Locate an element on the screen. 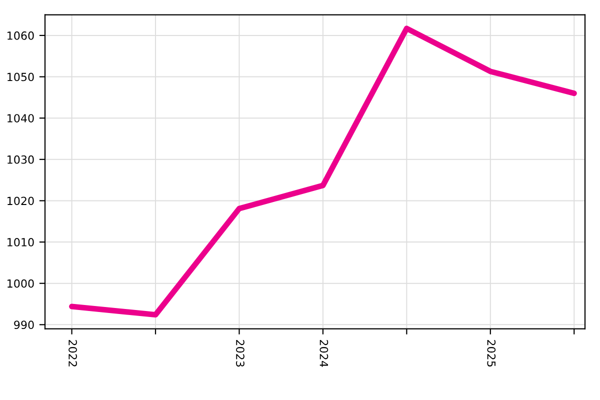 The image size is (600, 400). x-tick-label: 2023 is located at coordinates (240, 353).